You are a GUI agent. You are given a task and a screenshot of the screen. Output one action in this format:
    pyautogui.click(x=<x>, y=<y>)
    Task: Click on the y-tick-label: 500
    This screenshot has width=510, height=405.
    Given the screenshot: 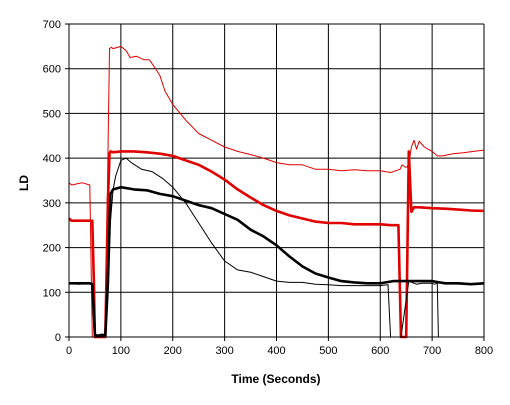 What is the action you would take?
    pyautogui.click(x=52, y=114)
    